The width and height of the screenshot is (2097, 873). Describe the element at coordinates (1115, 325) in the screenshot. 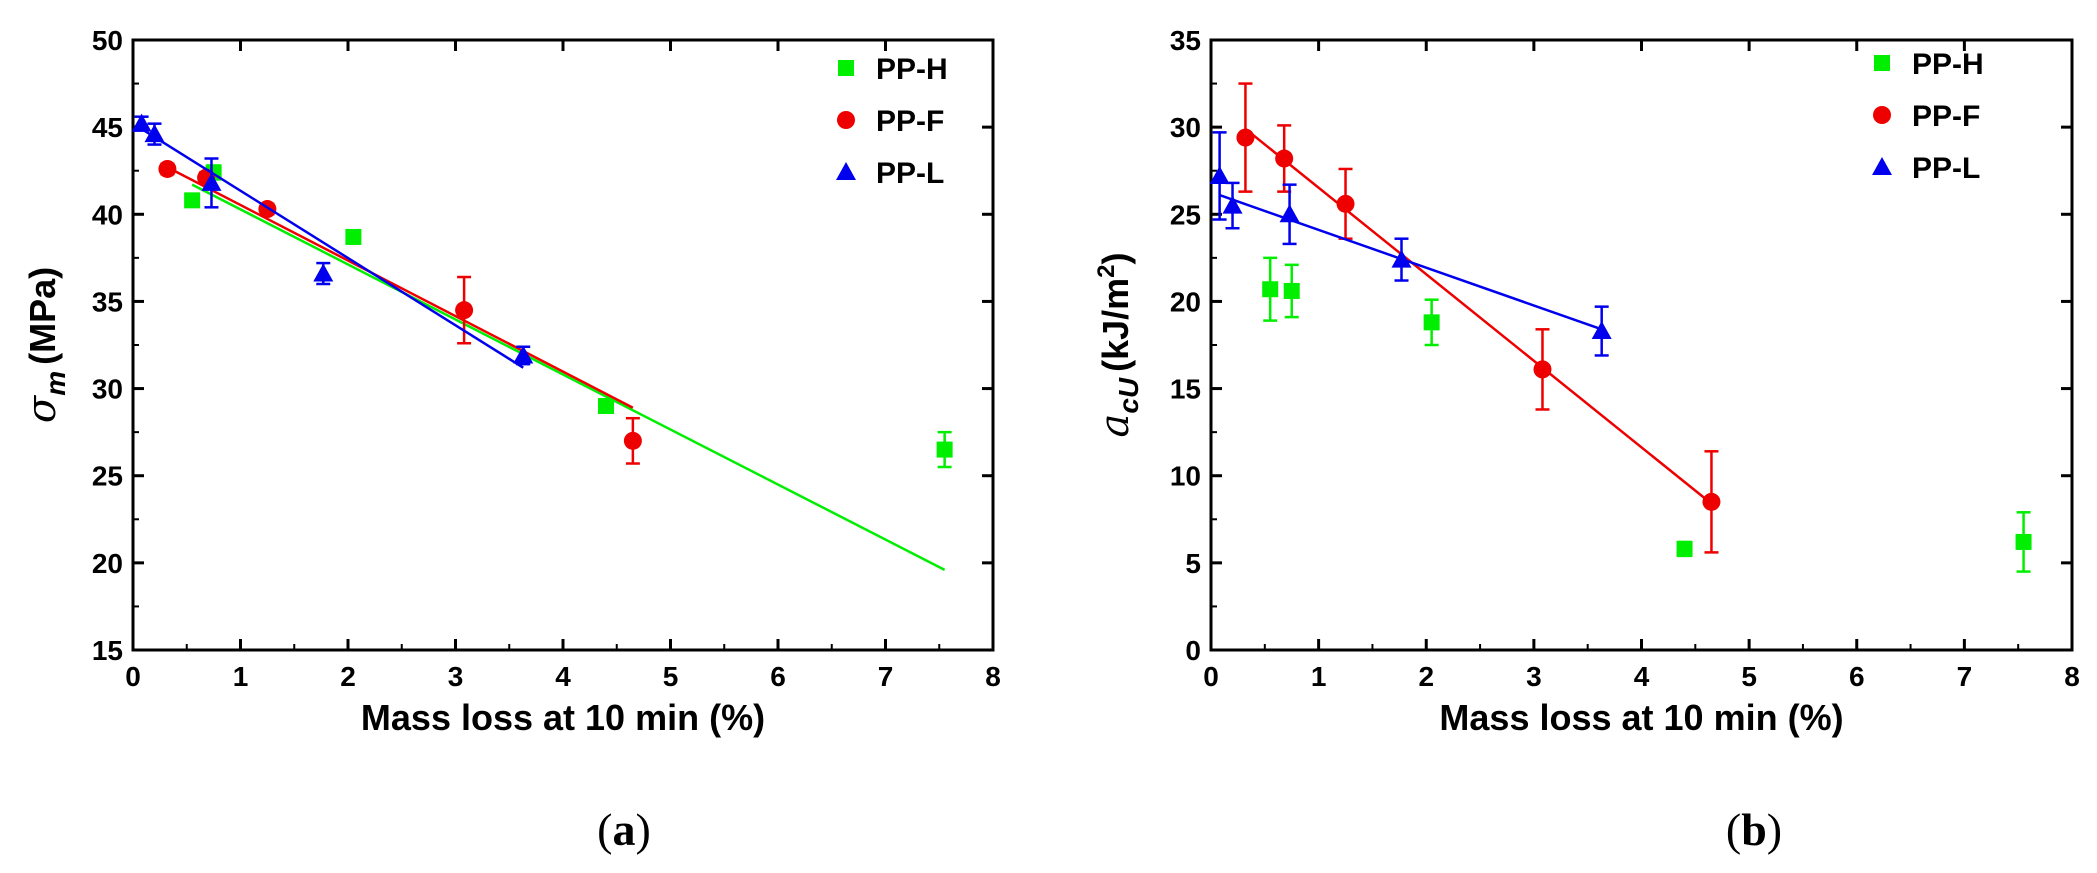

I see `y-label-unit: (kJ/m` at that location.